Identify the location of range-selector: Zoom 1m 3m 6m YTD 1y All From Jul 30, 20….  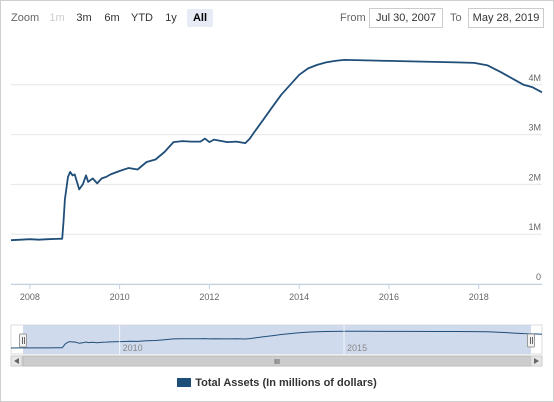
(277, 18).